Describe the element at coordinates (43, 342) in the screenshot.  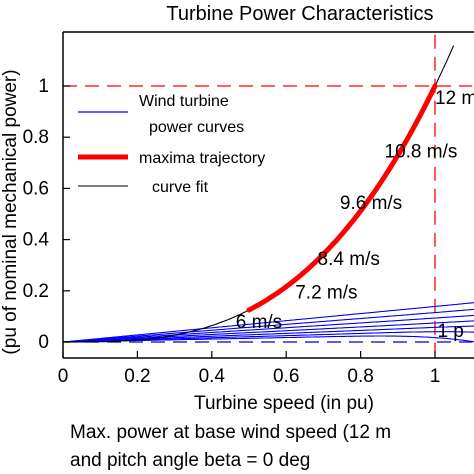
I see `y-tick-label-0: 0` at that location.